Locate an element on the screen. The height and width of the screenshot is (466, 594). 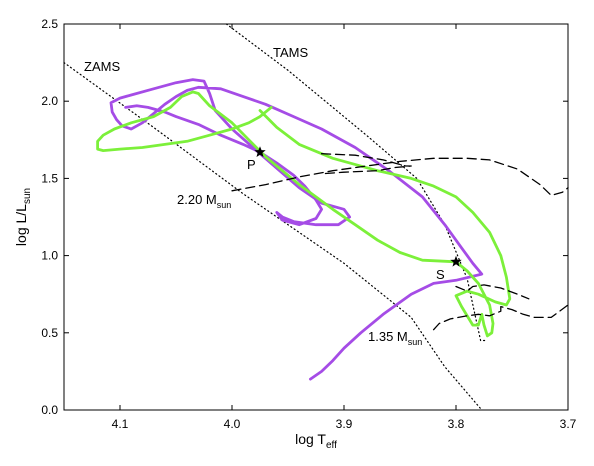
x-tick-label: 3.7 is located at coordinates (568, 424).